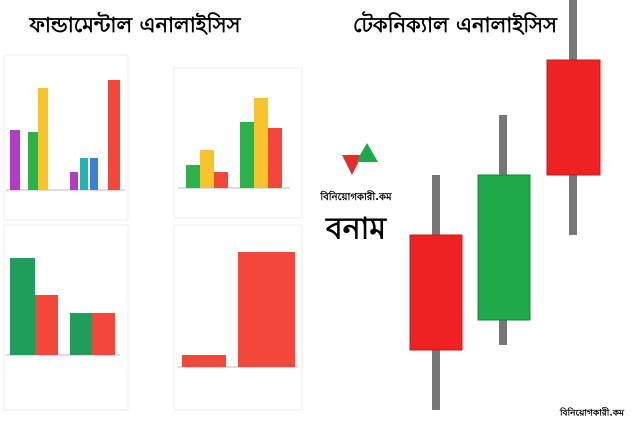 Image resolution: width=640 pixels, height=429 pixels. Describe the element at coordinates (592, 412) in the screenshot. I see `footer-brand: বিনিয়োগকারী.কম` at that location.